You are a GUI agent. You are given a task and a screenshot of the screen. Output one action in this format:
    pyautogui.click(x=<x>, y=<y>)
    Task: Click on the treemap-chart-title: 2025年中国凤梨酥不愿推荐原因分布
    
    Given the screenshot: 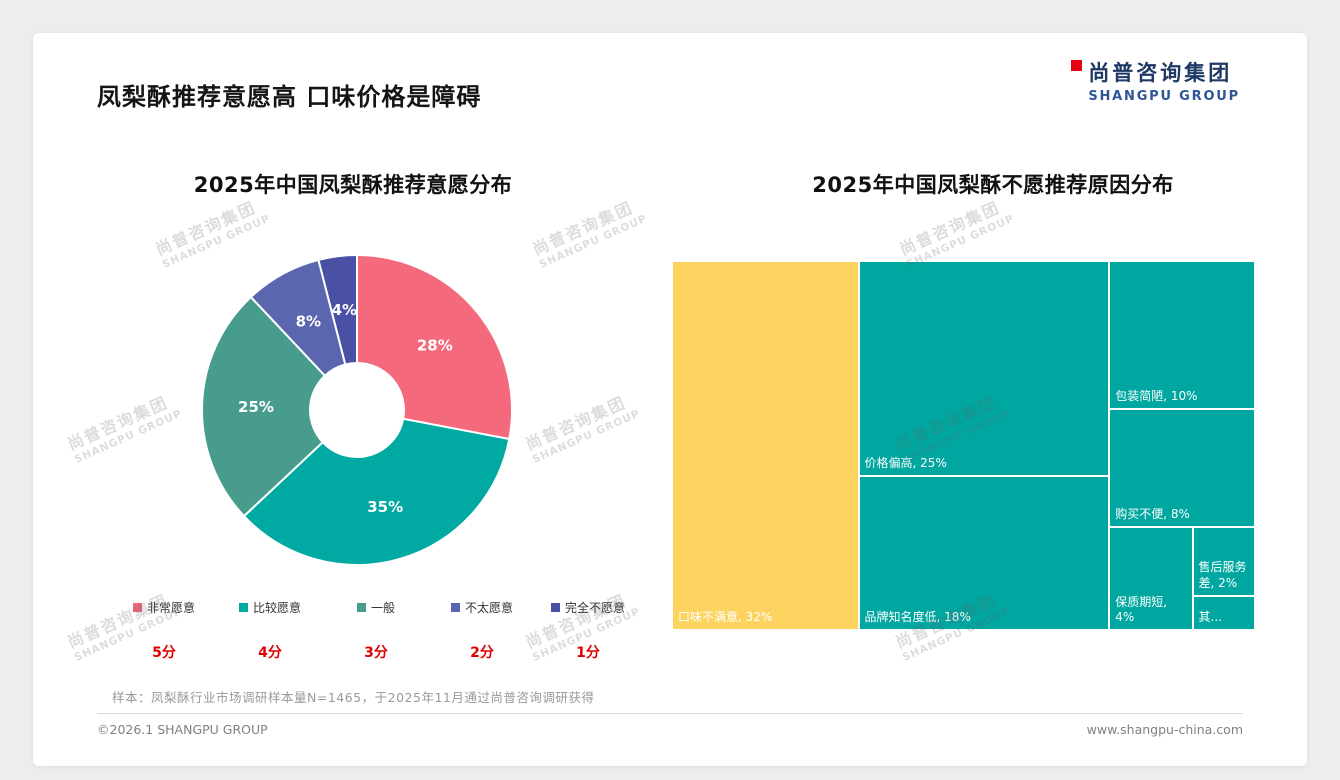 What is the action you would take?
    pyautogui.click(x=993, y=185)
    